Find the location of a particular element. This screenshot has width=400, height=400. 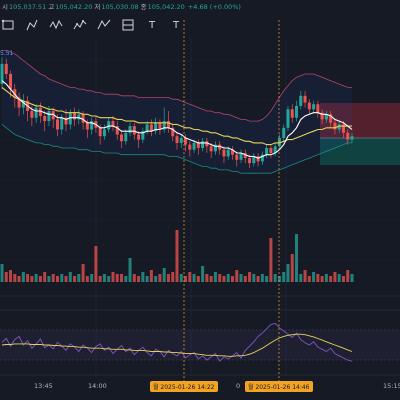

text-alt-icon: T is located at coordinates (176, 25).